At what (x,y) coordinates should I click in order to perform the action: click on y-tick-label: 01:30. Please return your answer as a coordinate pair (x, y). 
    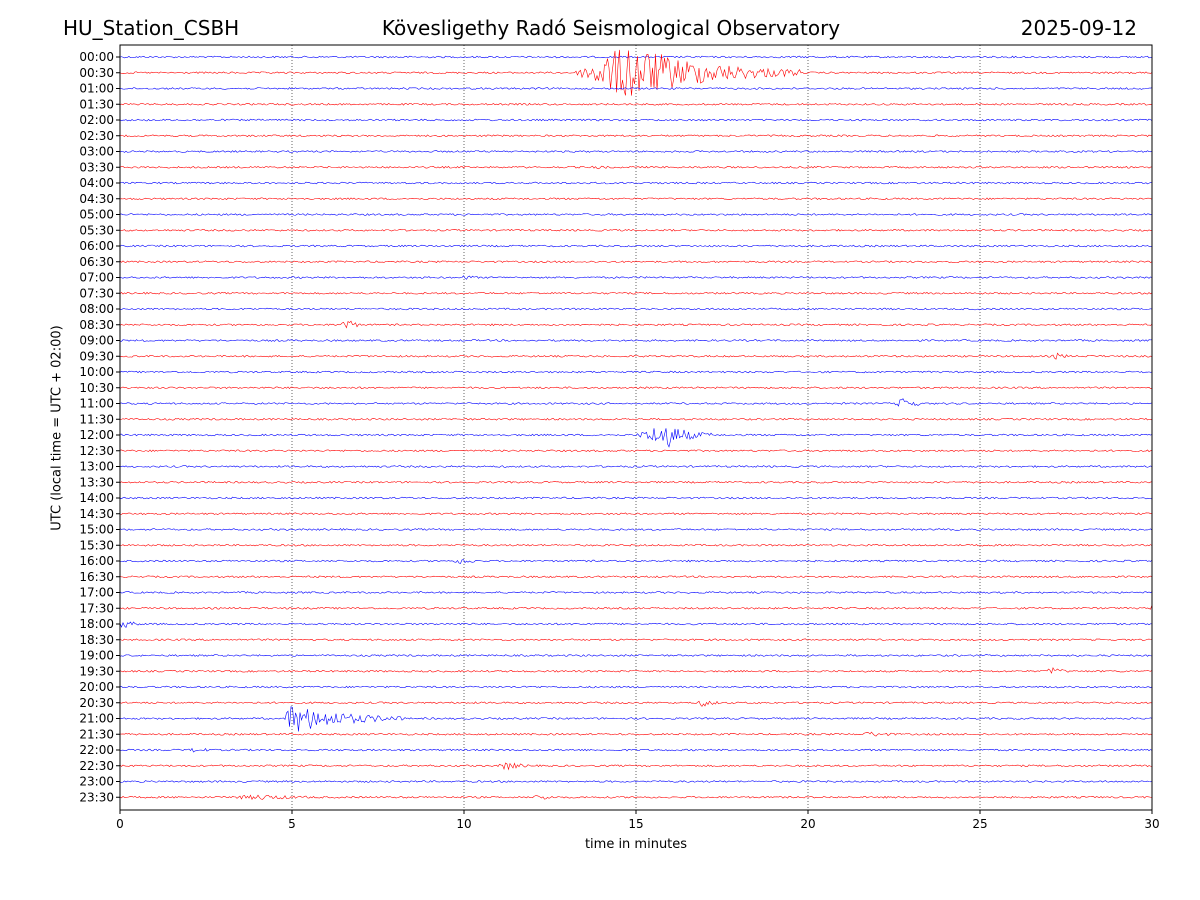
    Looking at the image, I should click on (96, 104).